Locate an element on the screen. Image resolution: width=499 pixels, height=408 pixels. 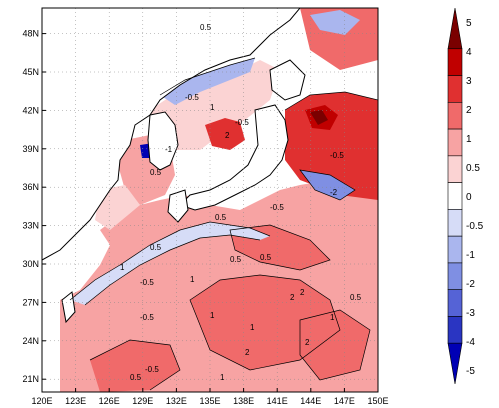
lat-tick-label: 48N is located at coordinates (30, 34).